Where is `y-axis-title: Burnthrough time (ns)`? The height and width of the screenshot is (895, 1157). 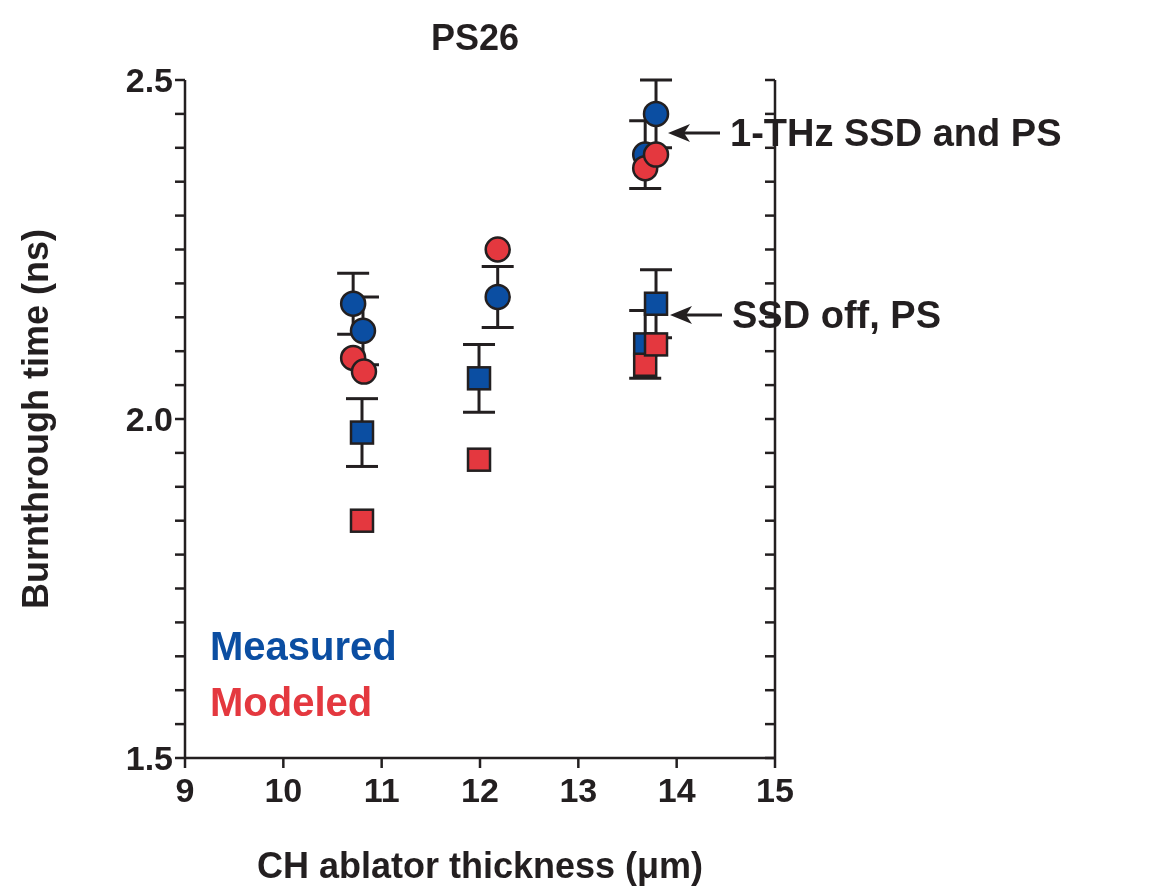 y-axis-title: Burnthrough time (ns) is located at coordinates (35, 419).